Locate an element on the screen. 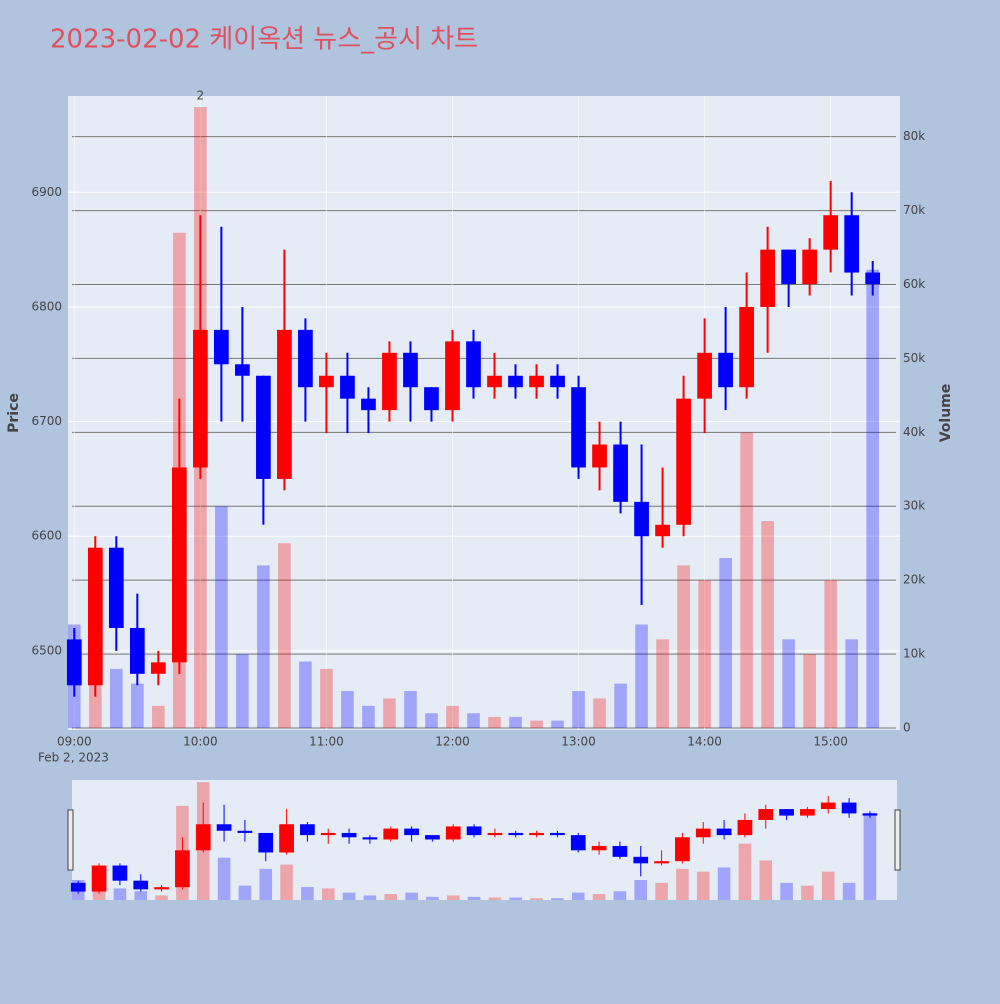  y2-tick-label: 0 is located at coordinates (907, 728).